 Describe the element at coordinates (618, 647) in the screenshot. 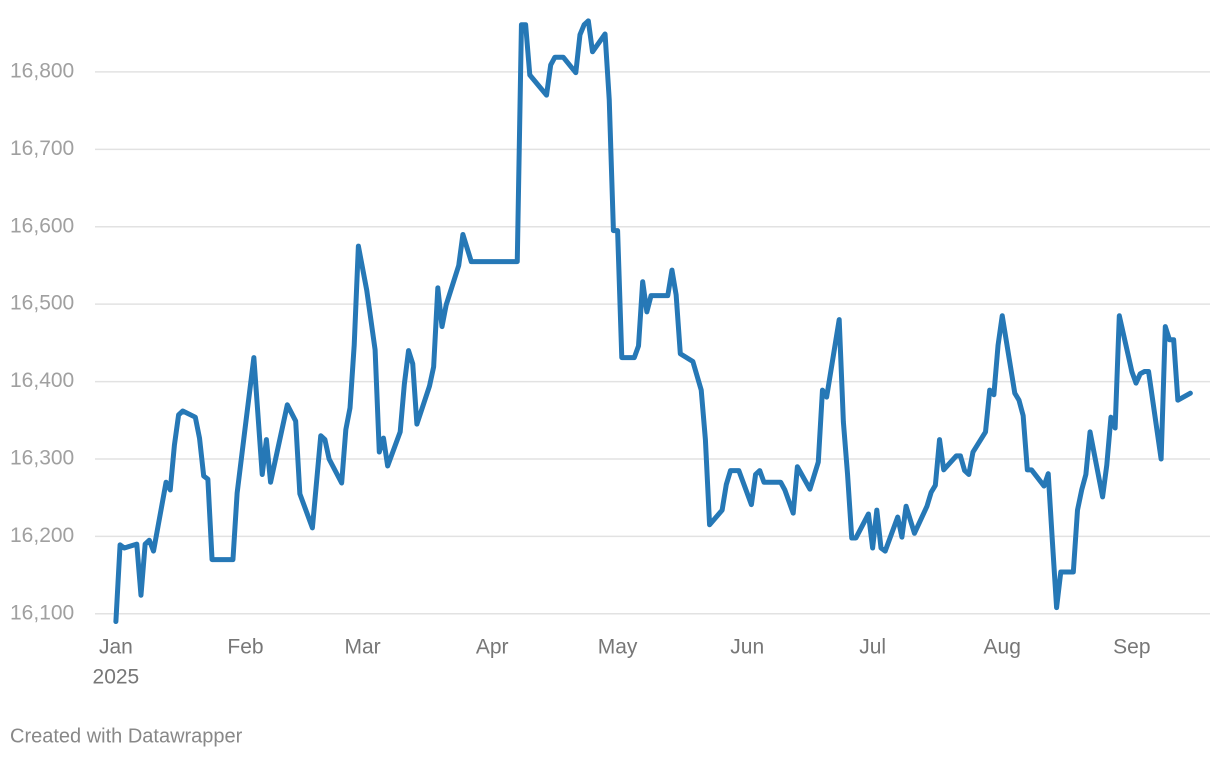

I see `x-tick-label: May` at that location.